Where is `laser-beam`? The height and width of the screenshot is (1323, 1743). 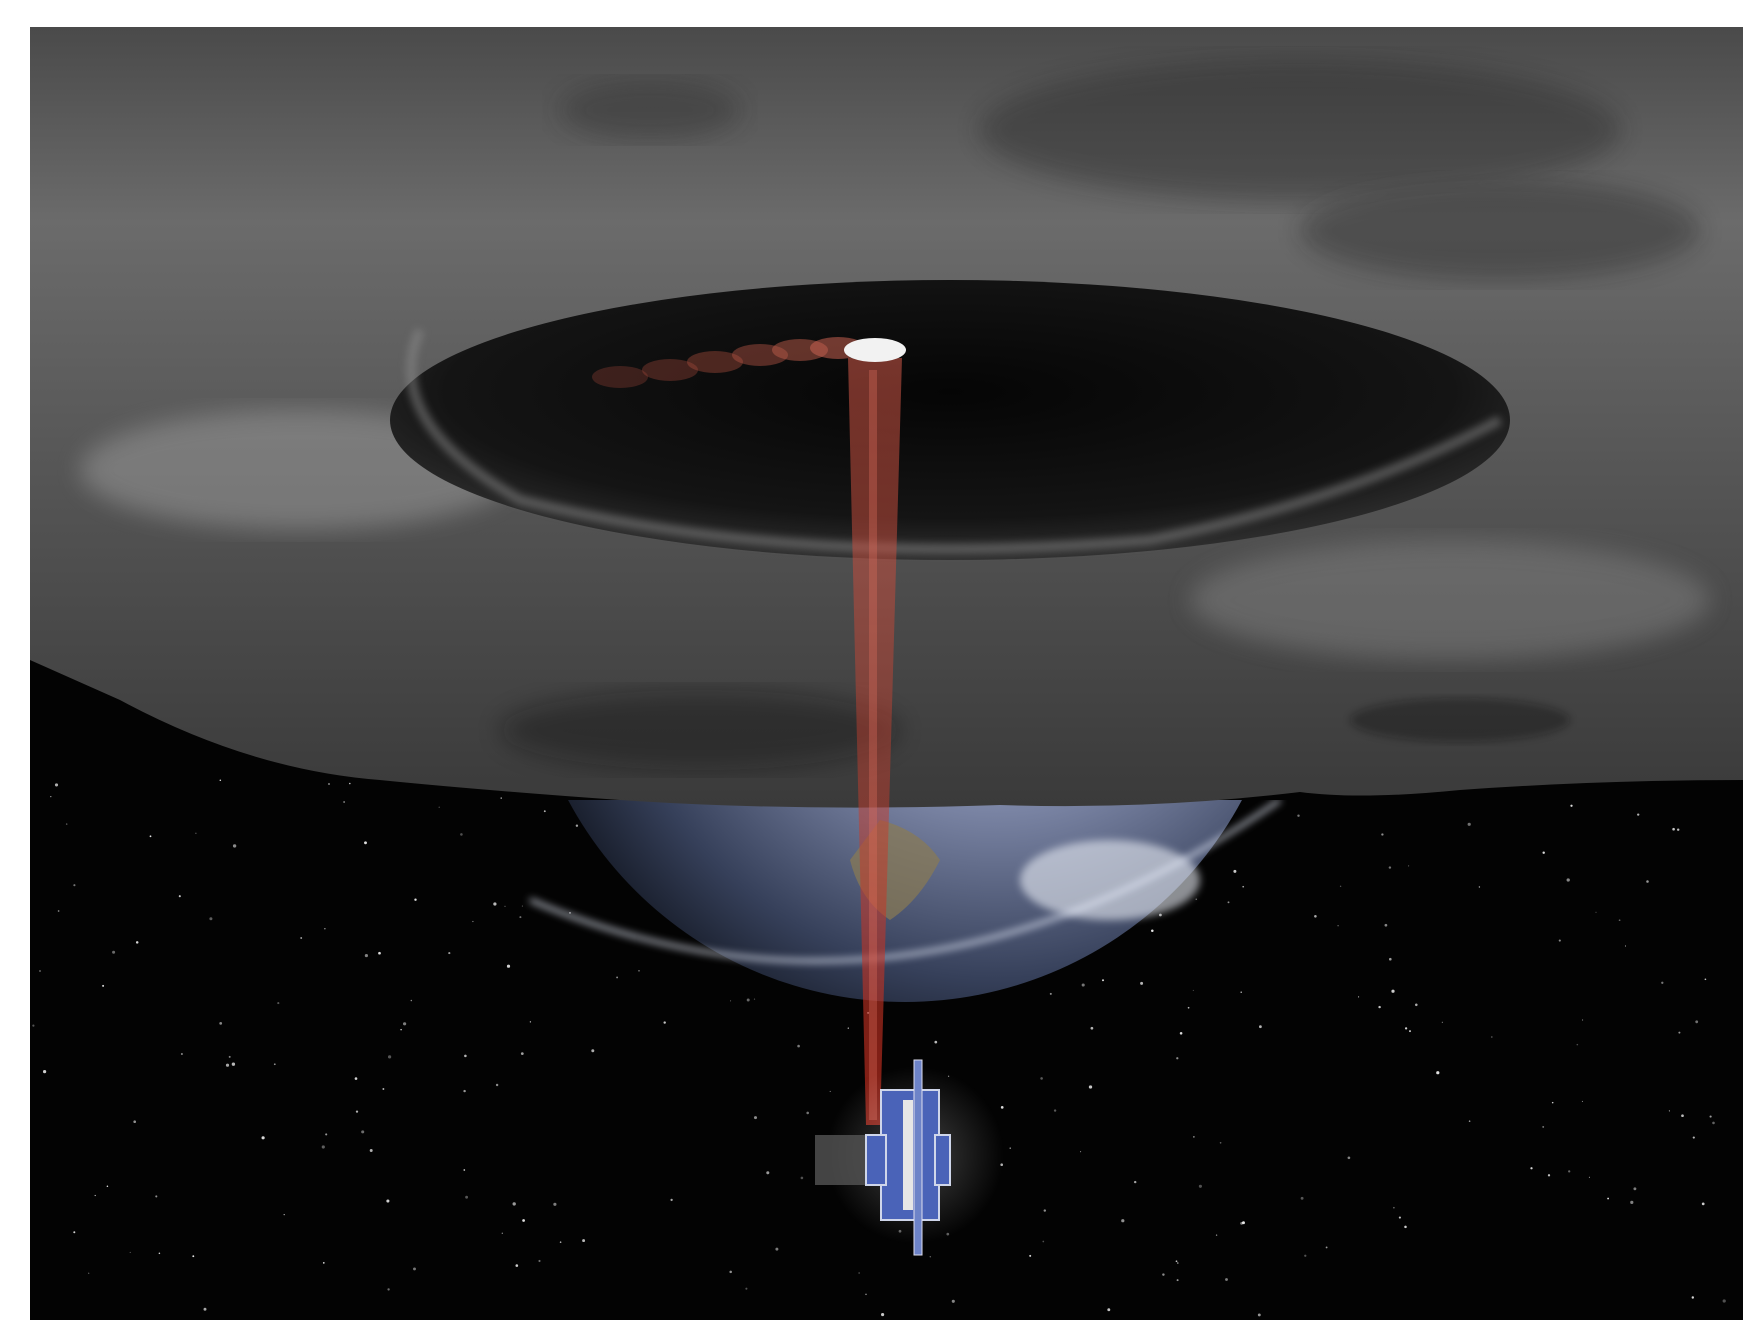 laser-beam is located at coordinates (875, 741).